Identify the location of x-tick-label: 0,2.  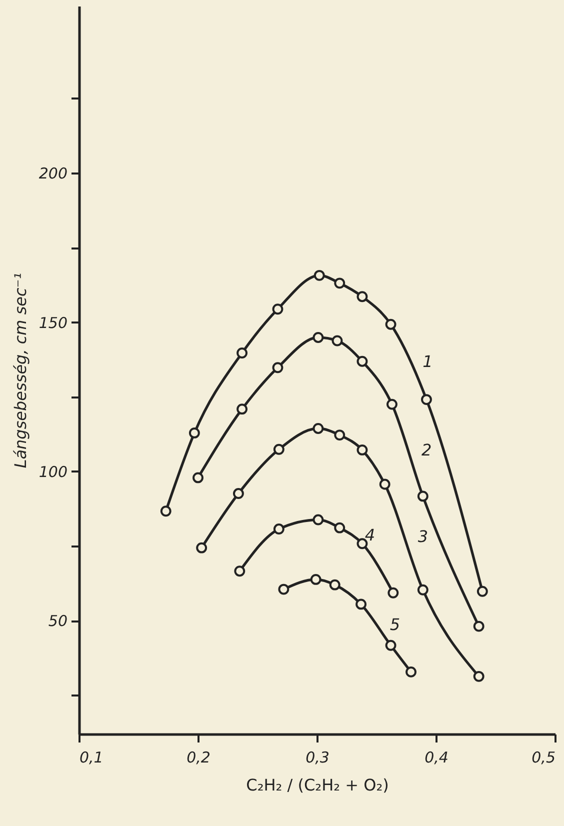
(198, 757).